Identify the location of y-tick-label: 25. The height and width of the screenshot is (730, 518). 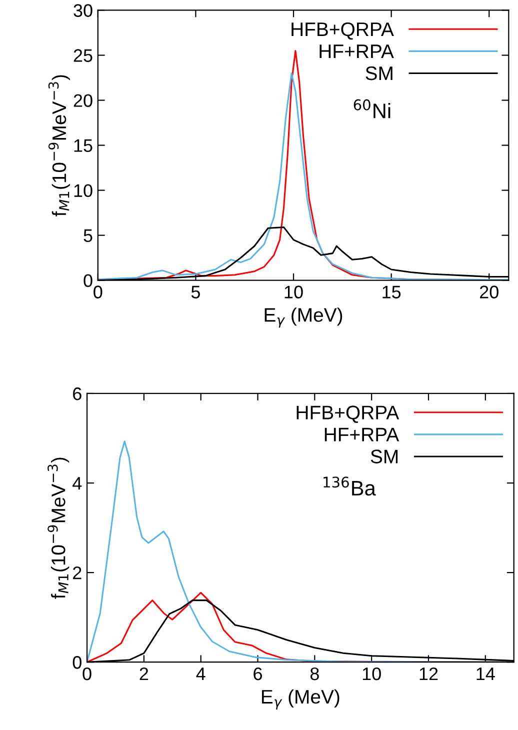
(83, 55).